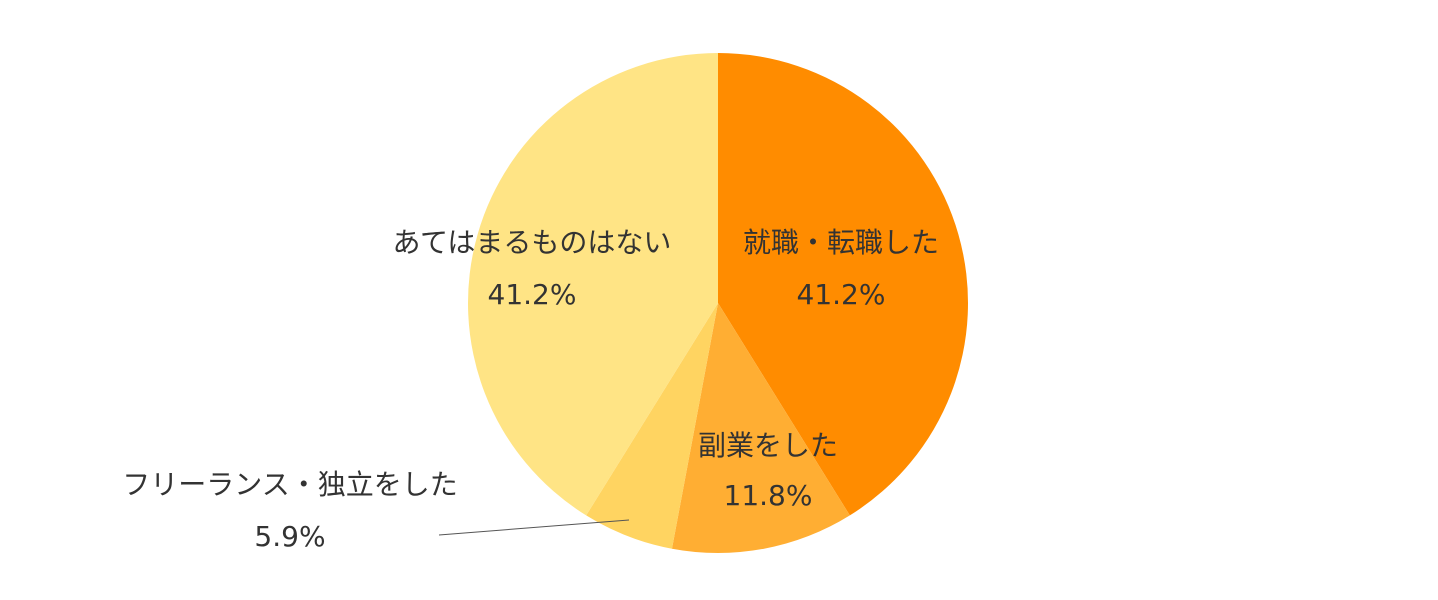 The width and height of the screenshot is (1438, 600). Describe the element at coordinates (532, 242) in the screenshot. I see `slice-label-none: あてはまるものはない` at that location.